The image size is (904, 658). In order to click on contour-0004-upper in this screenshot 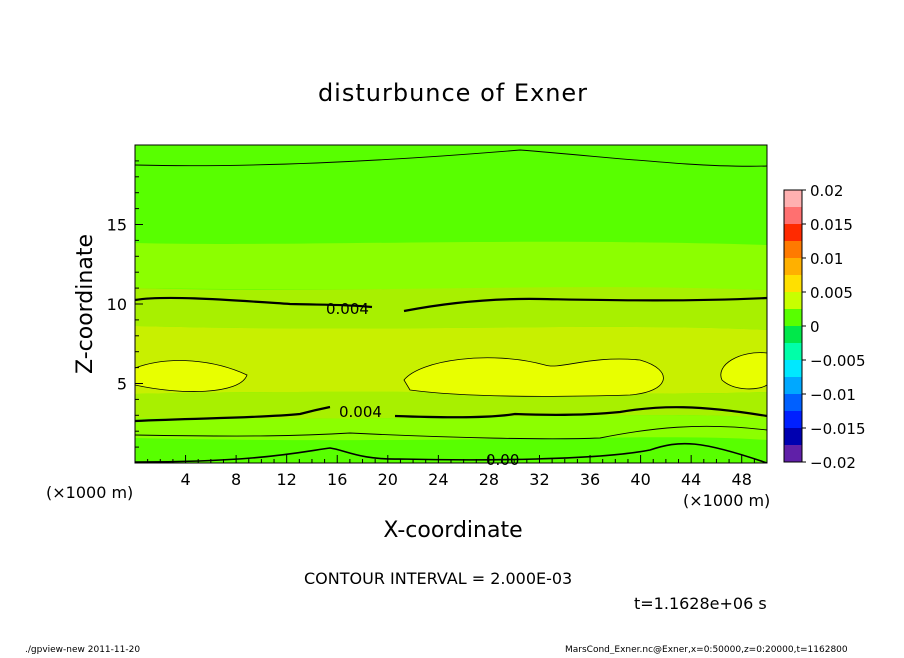, I will do `click(451, 304)`.